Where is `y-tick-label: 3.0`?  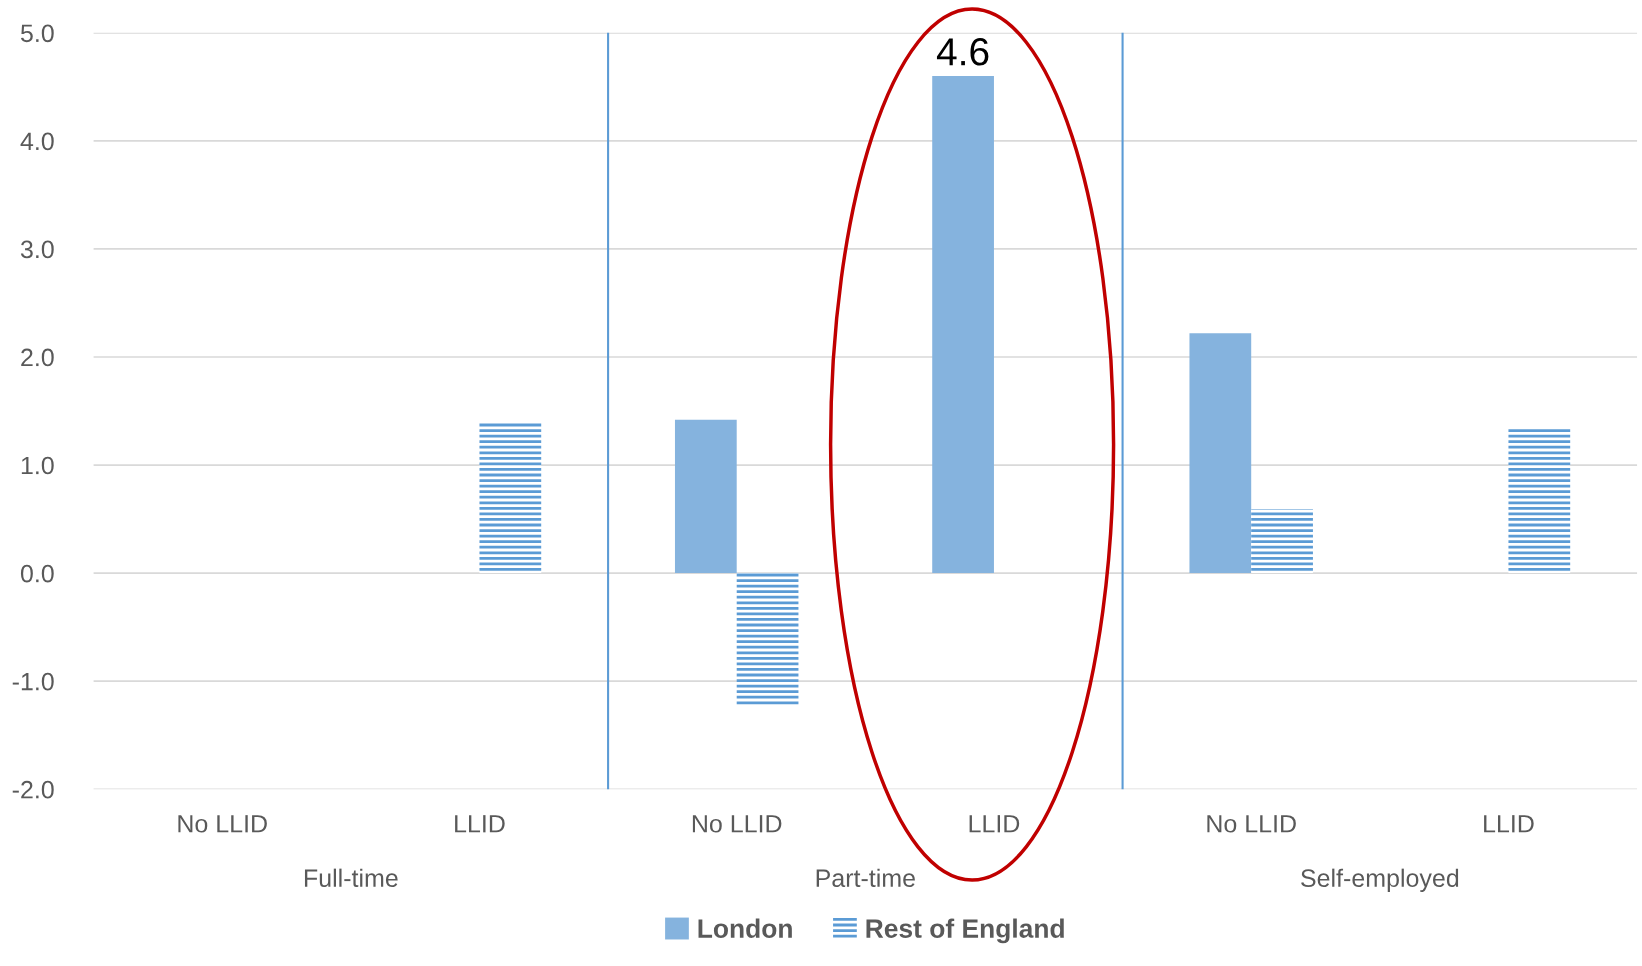
y-tick-label: 3.0 is located at coordinates (37, 249).